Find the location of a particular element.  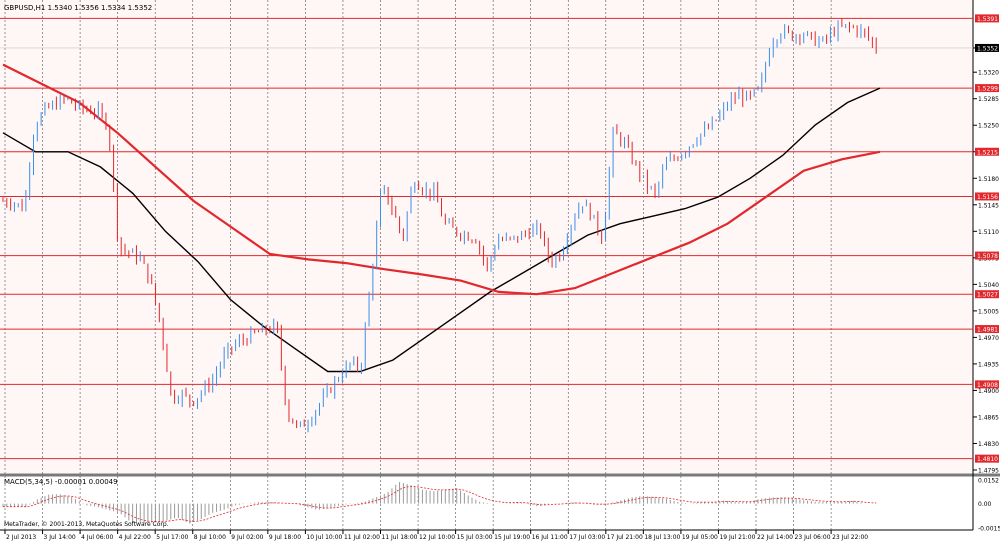

x-tick-label: 16 Jul 11:00 is located at coordinates (550, 537).